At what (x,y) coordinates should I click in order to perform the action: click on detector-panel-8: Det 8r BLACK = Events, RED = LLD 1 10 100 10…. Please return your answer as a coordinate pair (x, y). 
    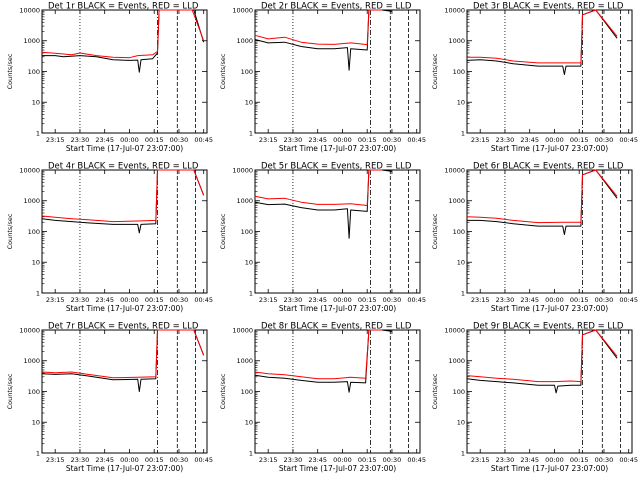
    Looking at the image, I should click on (322, 398).